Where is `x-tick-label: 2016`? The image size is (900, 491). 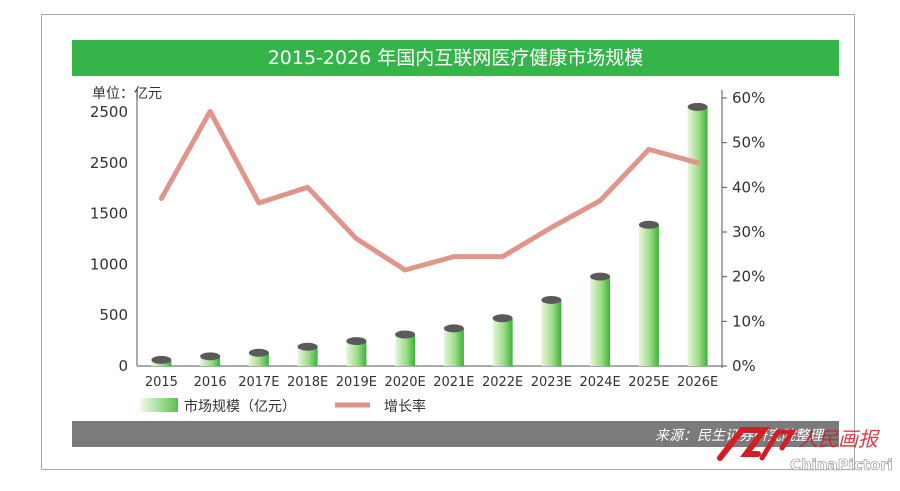 x-tick-label: 2016 is located at coordinates (210, 382).